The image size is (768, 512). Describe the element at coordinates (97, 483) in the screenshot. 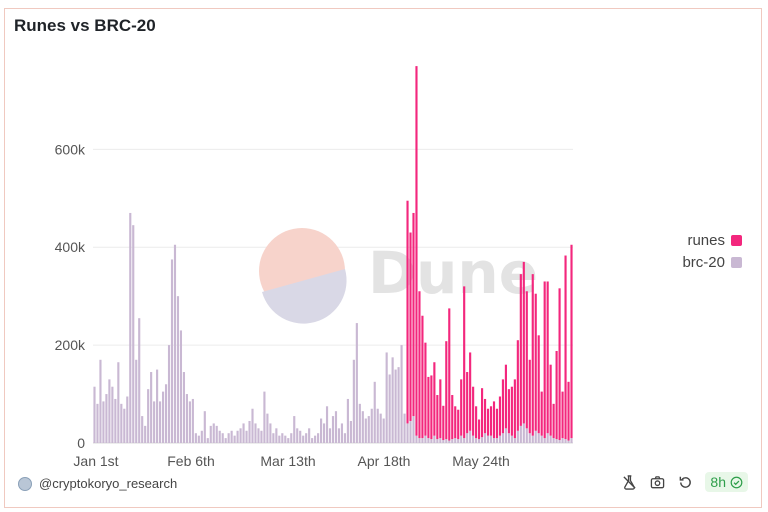

I see `author-link: @cryptokoryo_research` at that location.